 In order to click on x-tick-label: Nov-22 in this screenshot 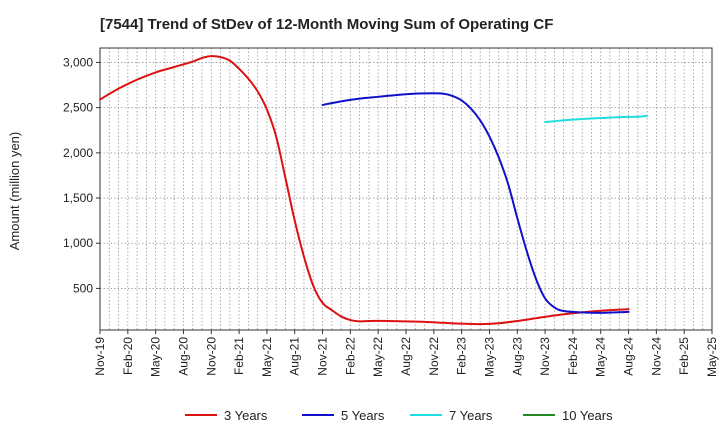, I will do `click(434, 356)`.